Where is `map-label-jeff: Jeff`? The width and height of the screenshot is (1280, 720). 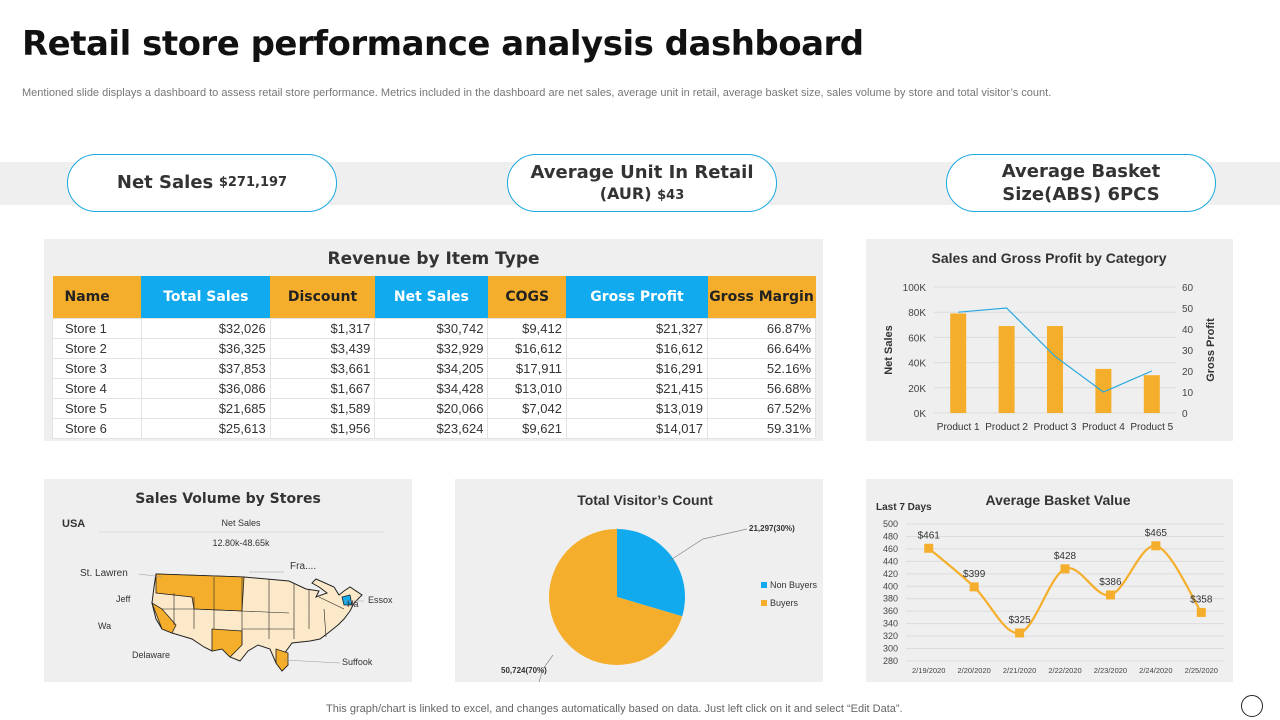
map-label-jeff: Jeff is located at coordinates (123, 599).